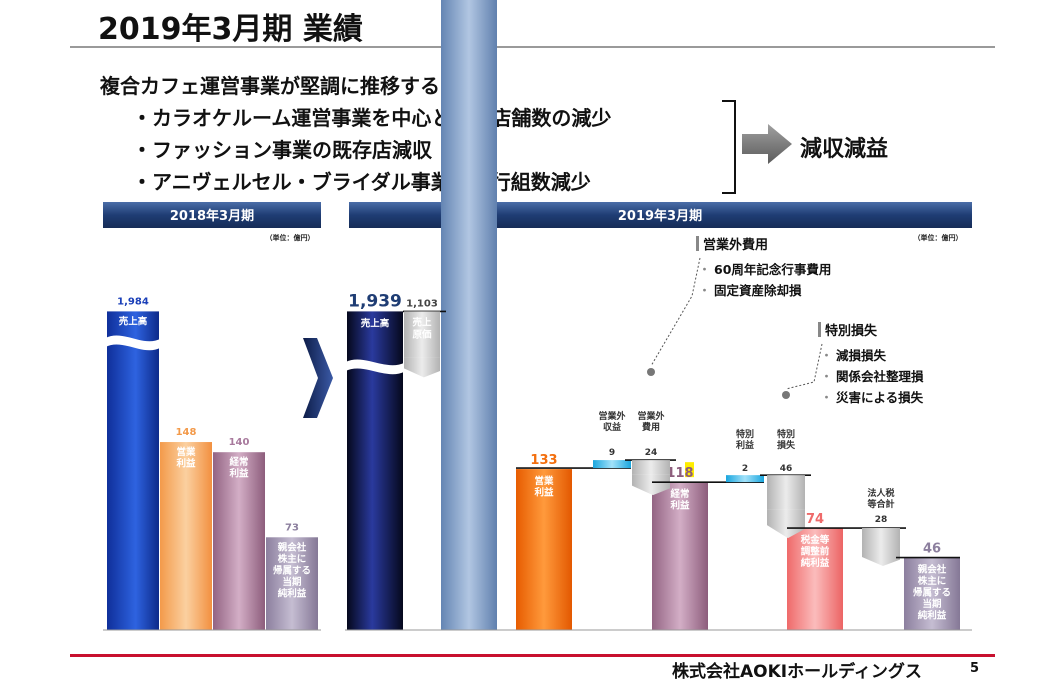 Image resolution: width=1040 pixels, height=692 pixels. What do you see at coordinates (744, 439) in the screenshot?
I see `fy2019-step-9-label: 特別利益` at bounding box center [744, 439].